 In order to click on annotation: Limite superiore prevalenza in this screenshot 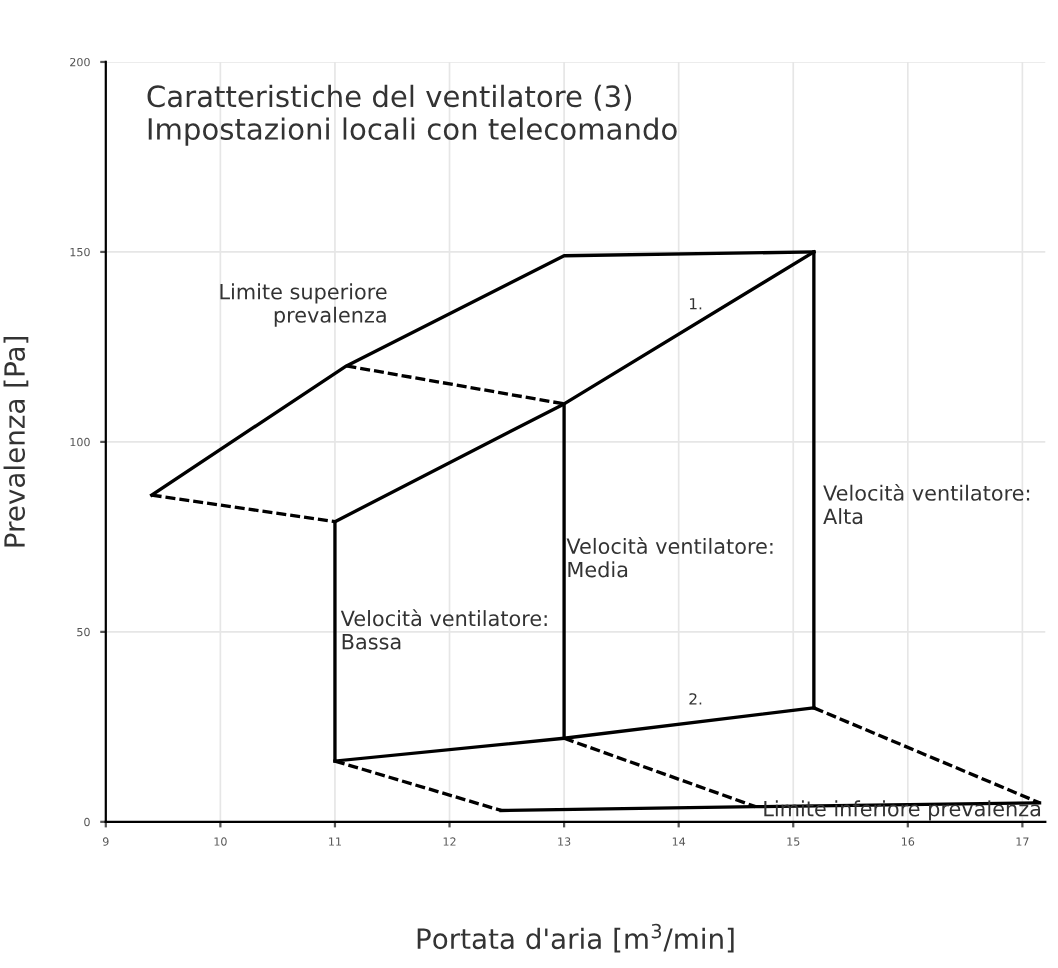, I will do `click(303, 305)`.